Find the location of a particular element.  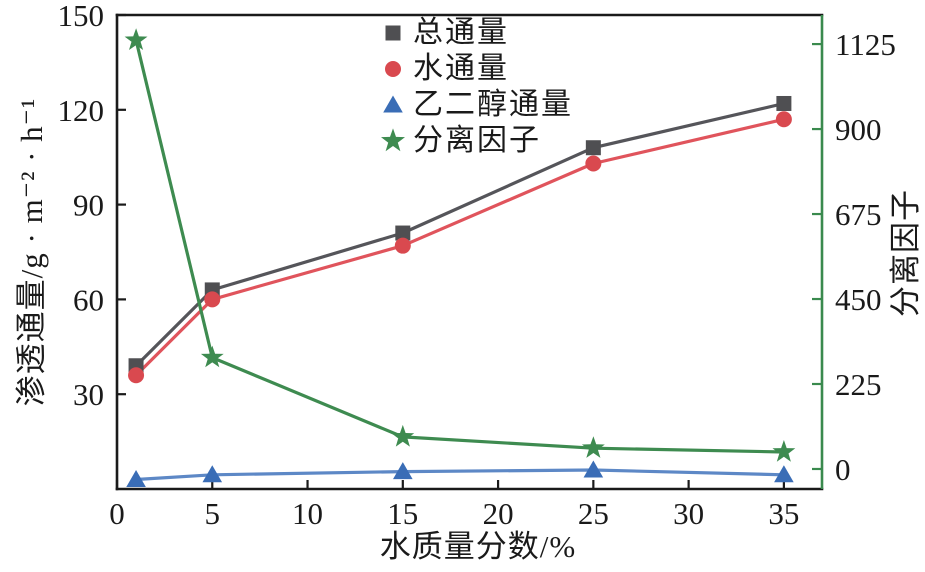

legend-item-total-flux: 总通量 is located at coordinates (476, 33).